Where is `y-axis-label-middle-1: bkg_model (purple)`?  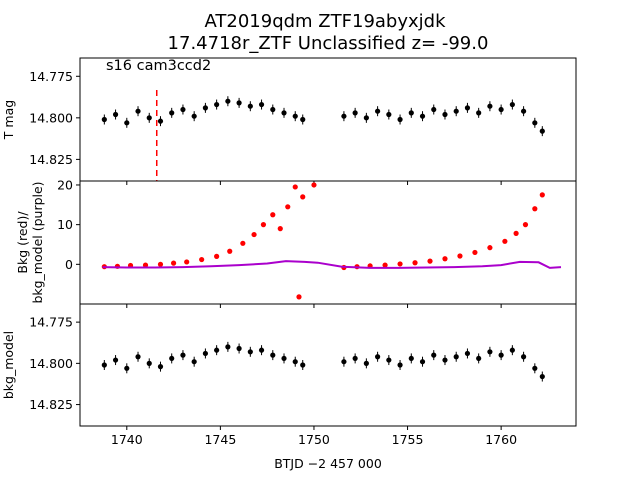
y-axis-label-middle-1: bkg_model (purple) is located at coordinates (37, 242).